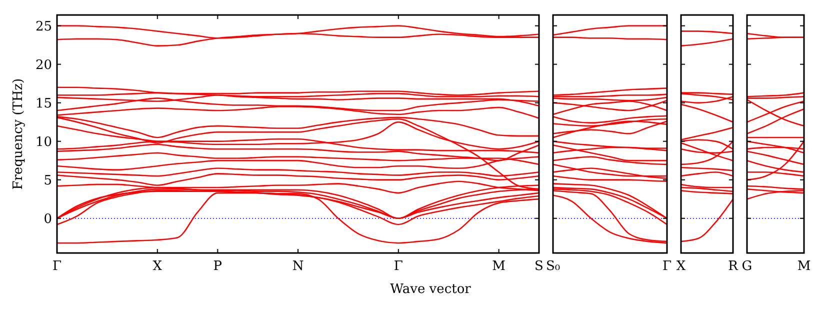 The height and width of the screenshot is (310, 825). I want to click on x-tick-label: N, so click(298, 266).